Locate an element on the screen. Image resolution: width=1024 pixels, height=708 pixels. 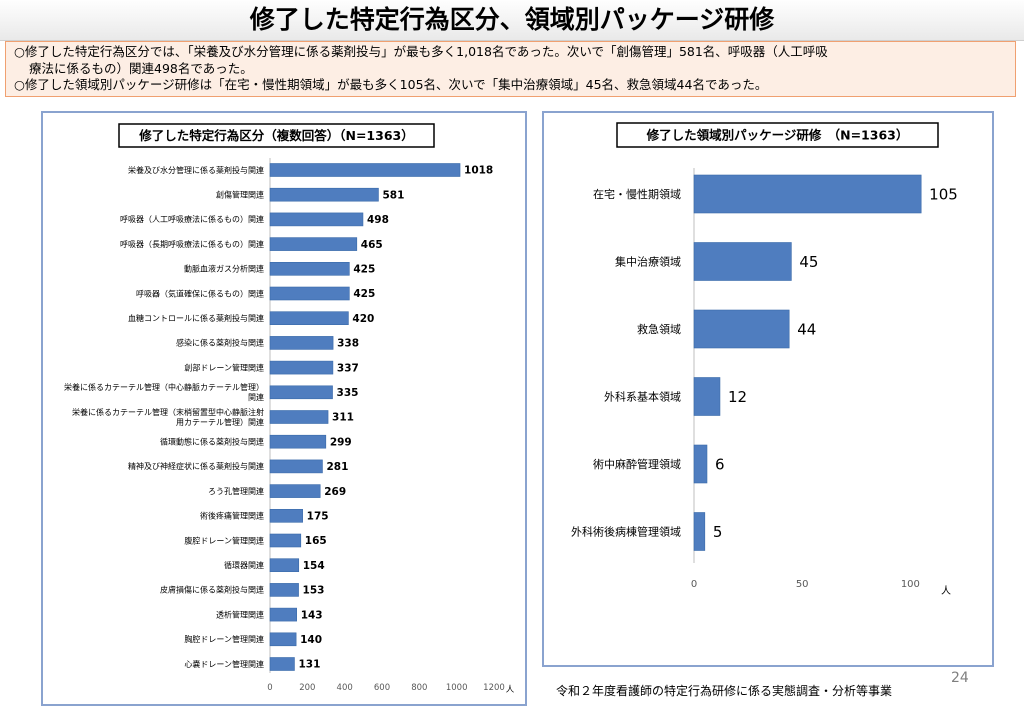
data-label: 337 is located at coordinates (348, 368).